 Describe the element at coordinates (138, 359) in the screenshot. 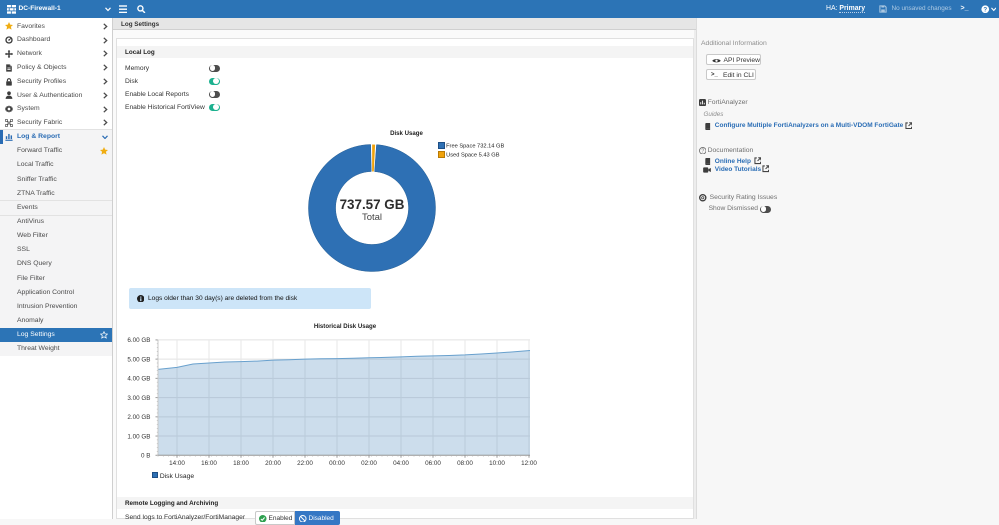

I see `svg-text: 5.00 GB` at that location.